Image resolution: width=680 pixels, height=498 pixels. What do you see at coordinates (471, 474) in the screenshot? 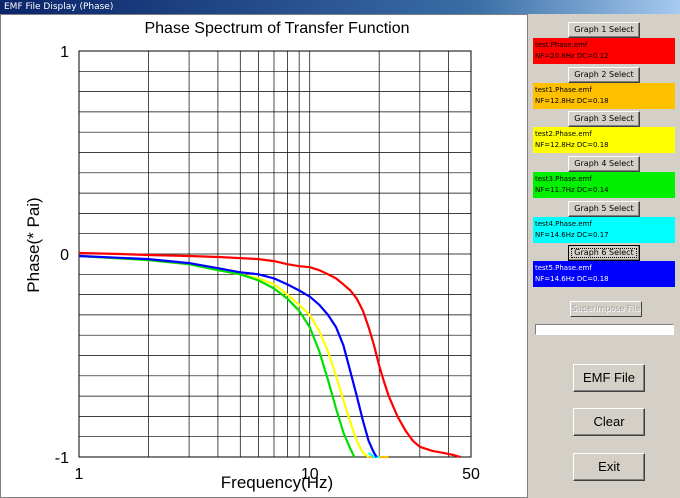
I see `x-tick-label: 50` at bounding box center [471, 474].